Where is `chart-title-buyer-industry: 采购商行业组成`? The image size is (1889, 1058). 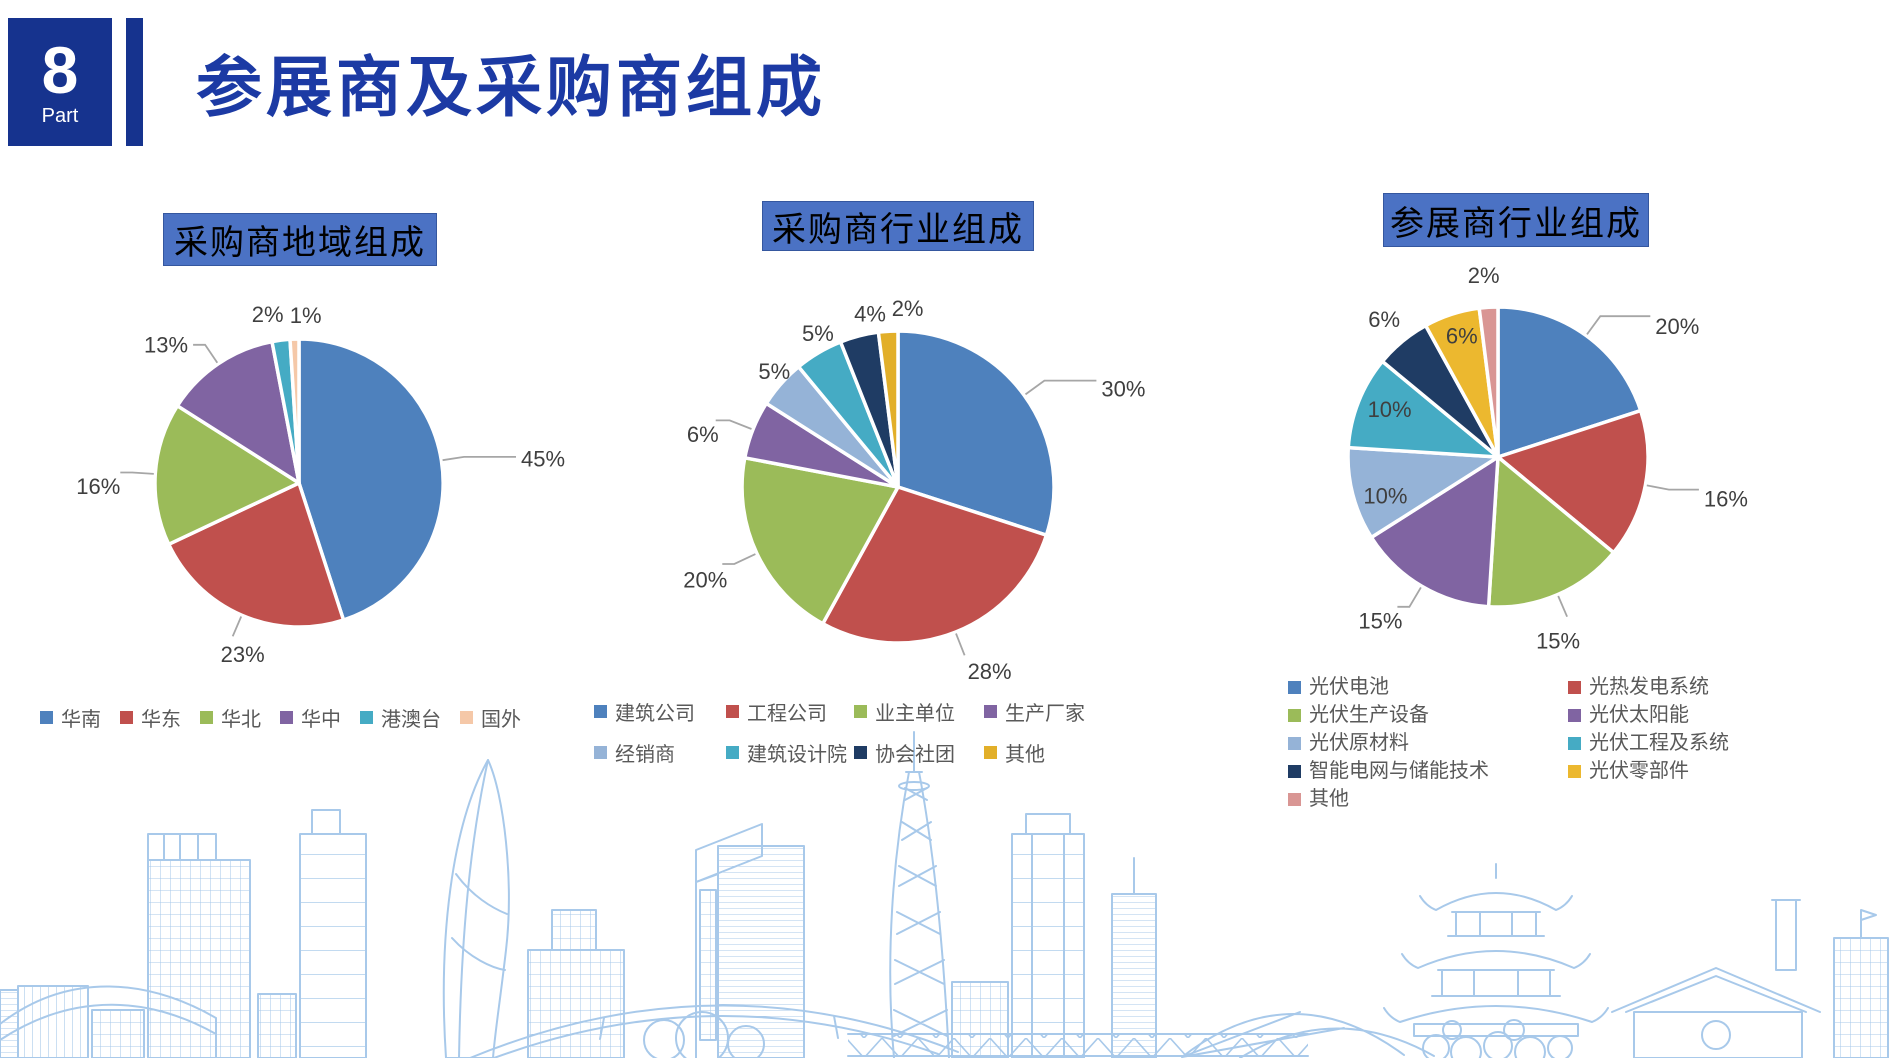
chart-title-buyer-industry: 采购商行业组成 is located at coordinates (898, 226).